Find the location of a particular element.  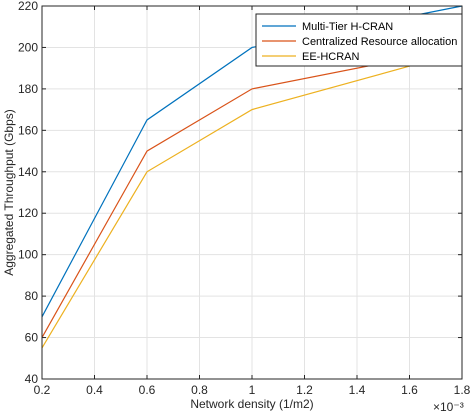

x-tick-label: 0.4 is located at coordinates (94, 390).